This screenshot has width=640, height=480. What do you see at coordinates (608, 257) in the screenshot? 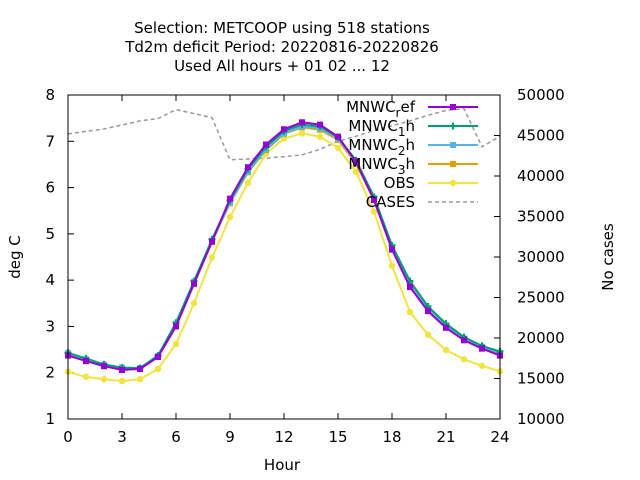
I see `y2-axis-label: No cases` at bounding box center [608, 257].